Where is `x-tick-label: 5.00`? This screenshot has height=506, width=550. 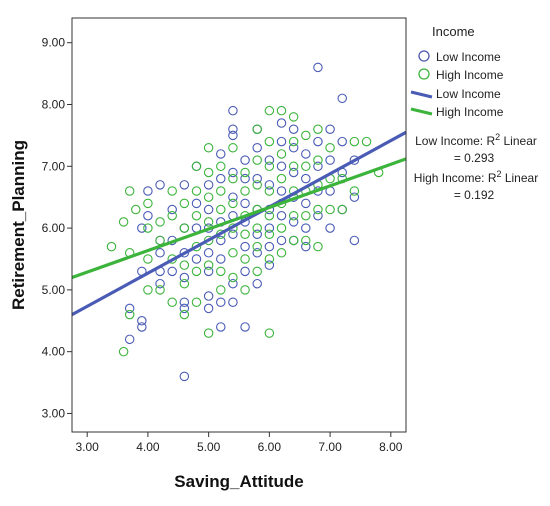
x-tick-label: 5.00 is located at coordinates (209, 447).